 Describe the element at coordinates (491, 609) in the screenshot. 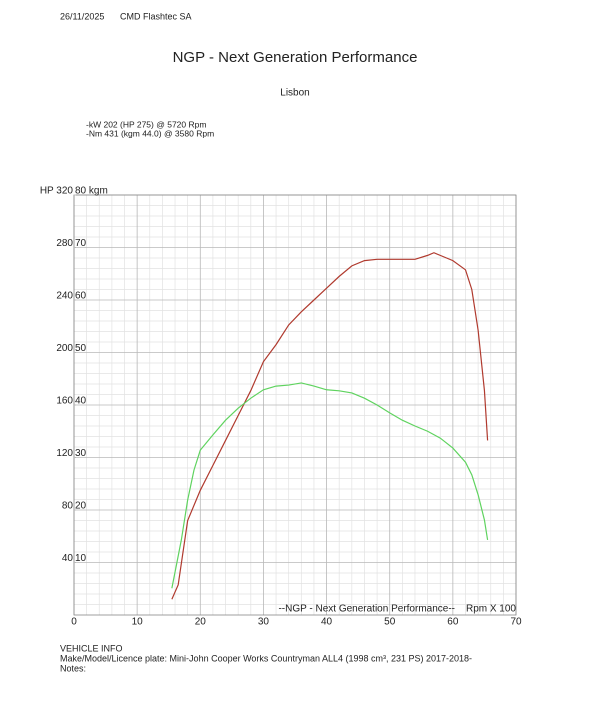

I see `x-axis-label: Rpm X 100` at that location.